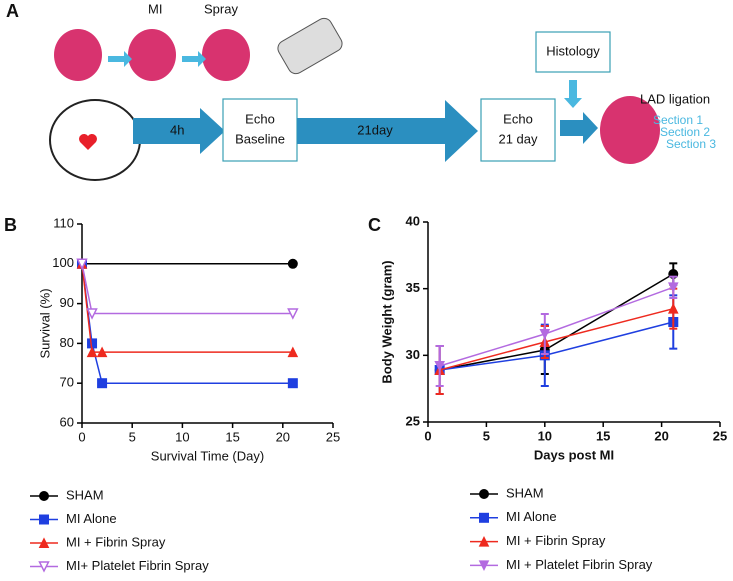 This screenshot has width=733, height=581. I want to click on y-tick-label: 100, so click(63, 262).